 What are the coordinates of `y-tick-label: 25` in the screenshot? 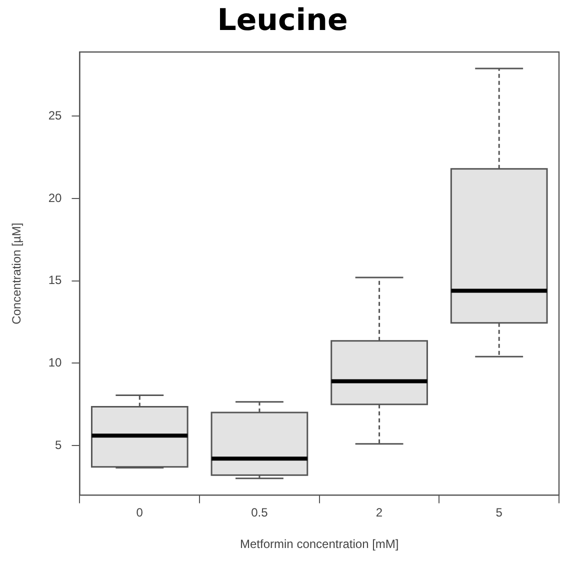 It's located at (55, 115).